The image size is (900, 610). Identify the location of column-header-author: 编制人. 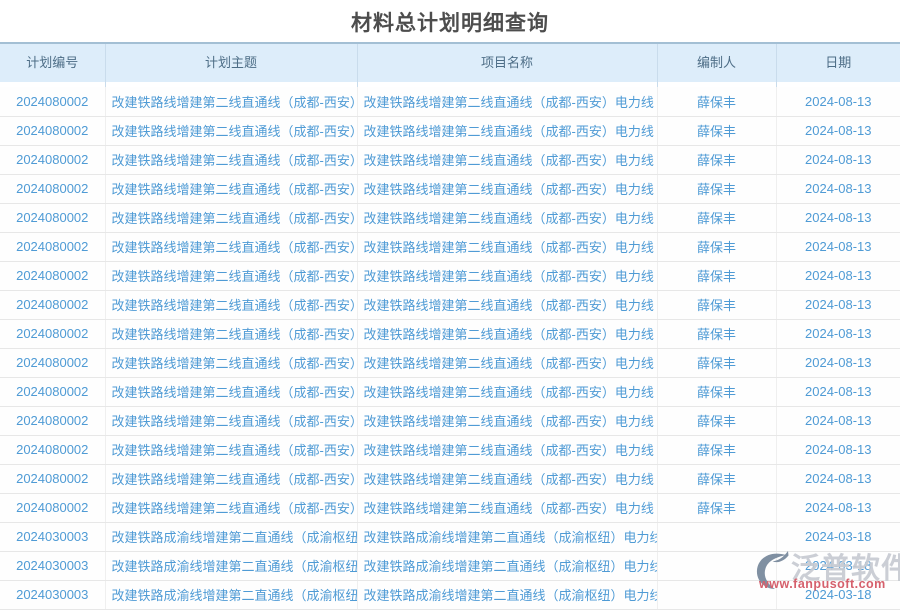
(717, 64).